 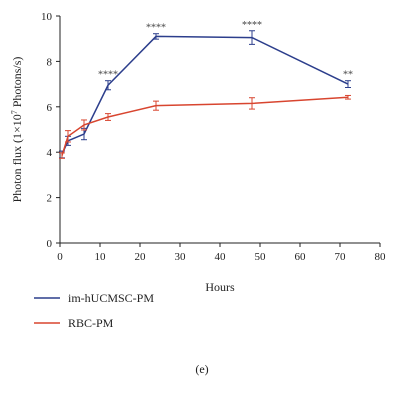 I want to click on x-tick-label: 30, so click(x=181, y=257).